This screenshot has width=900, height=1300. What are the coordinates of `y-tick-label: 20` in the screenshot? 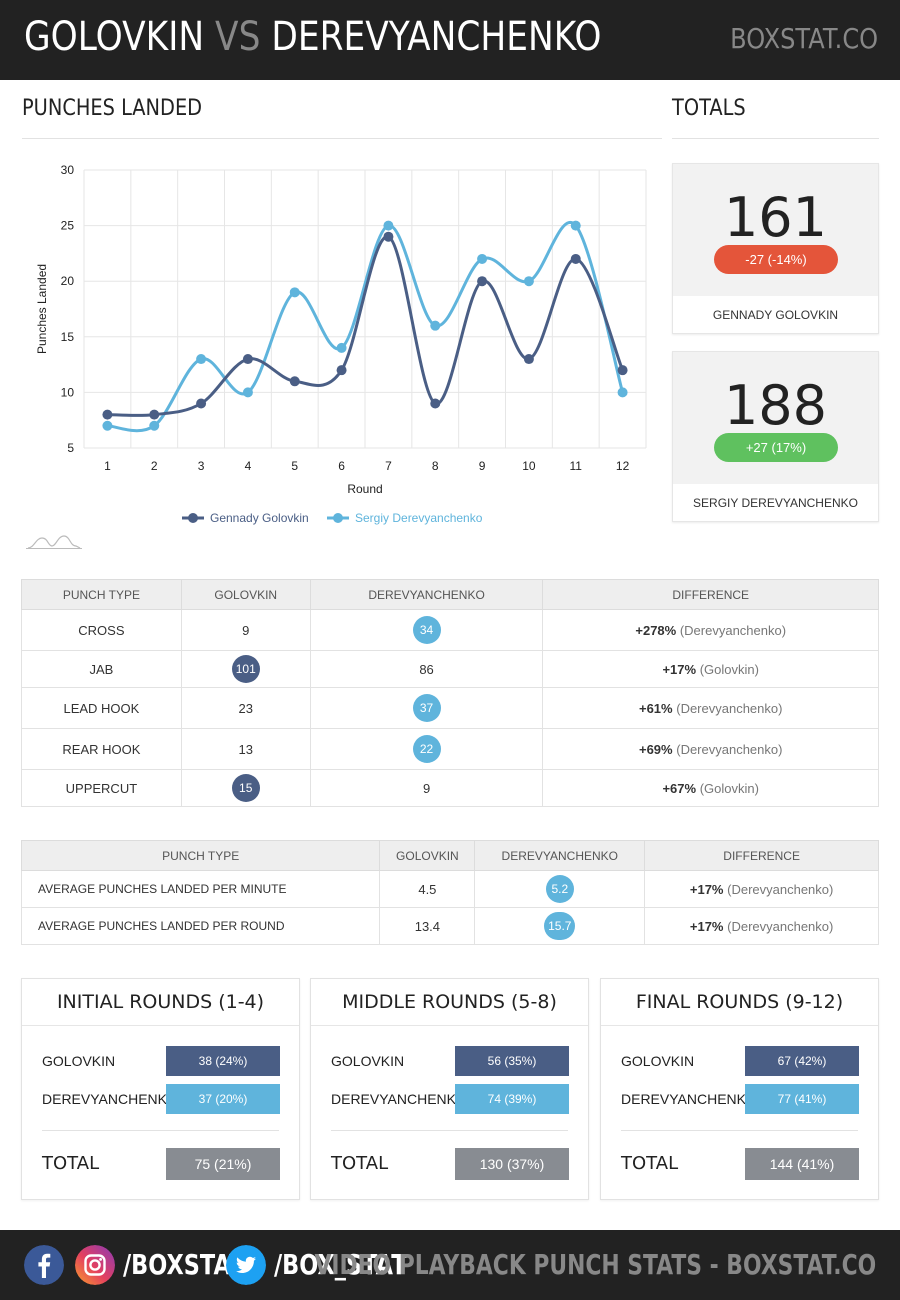 It's located at (68, 281).